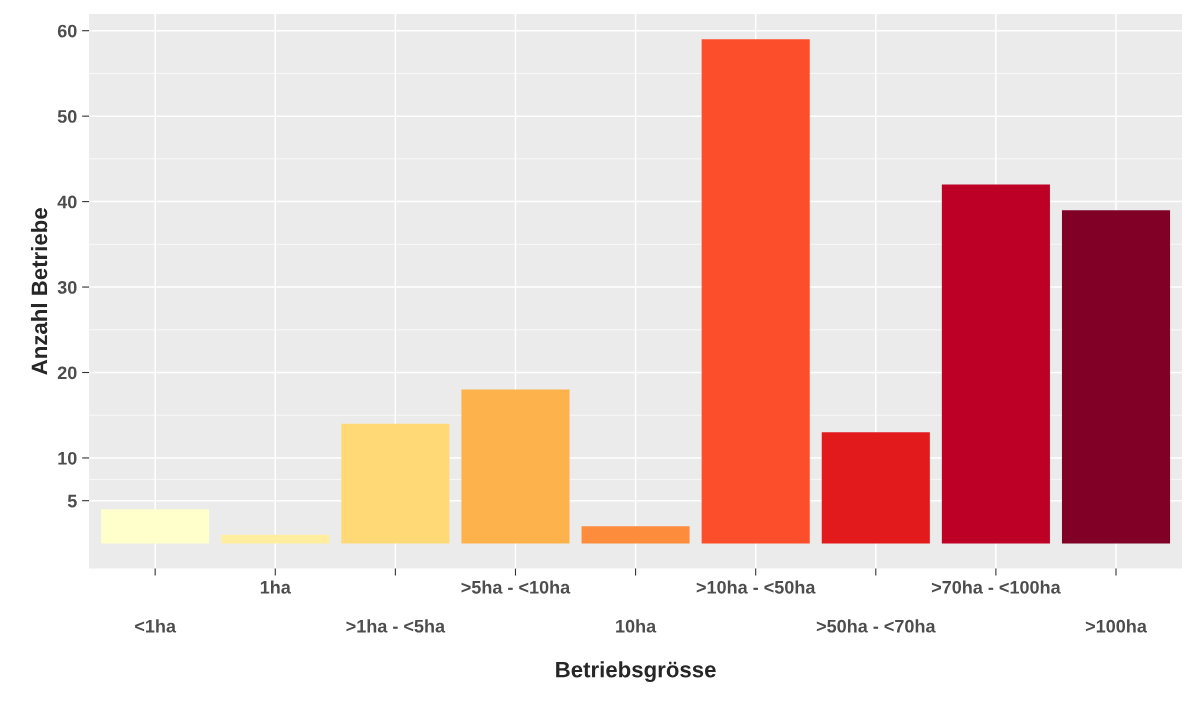  What do you see at coordinates (67, 116) in the screenshot?
I see `y-tick-label: 50` at bounding box center [67, 116].